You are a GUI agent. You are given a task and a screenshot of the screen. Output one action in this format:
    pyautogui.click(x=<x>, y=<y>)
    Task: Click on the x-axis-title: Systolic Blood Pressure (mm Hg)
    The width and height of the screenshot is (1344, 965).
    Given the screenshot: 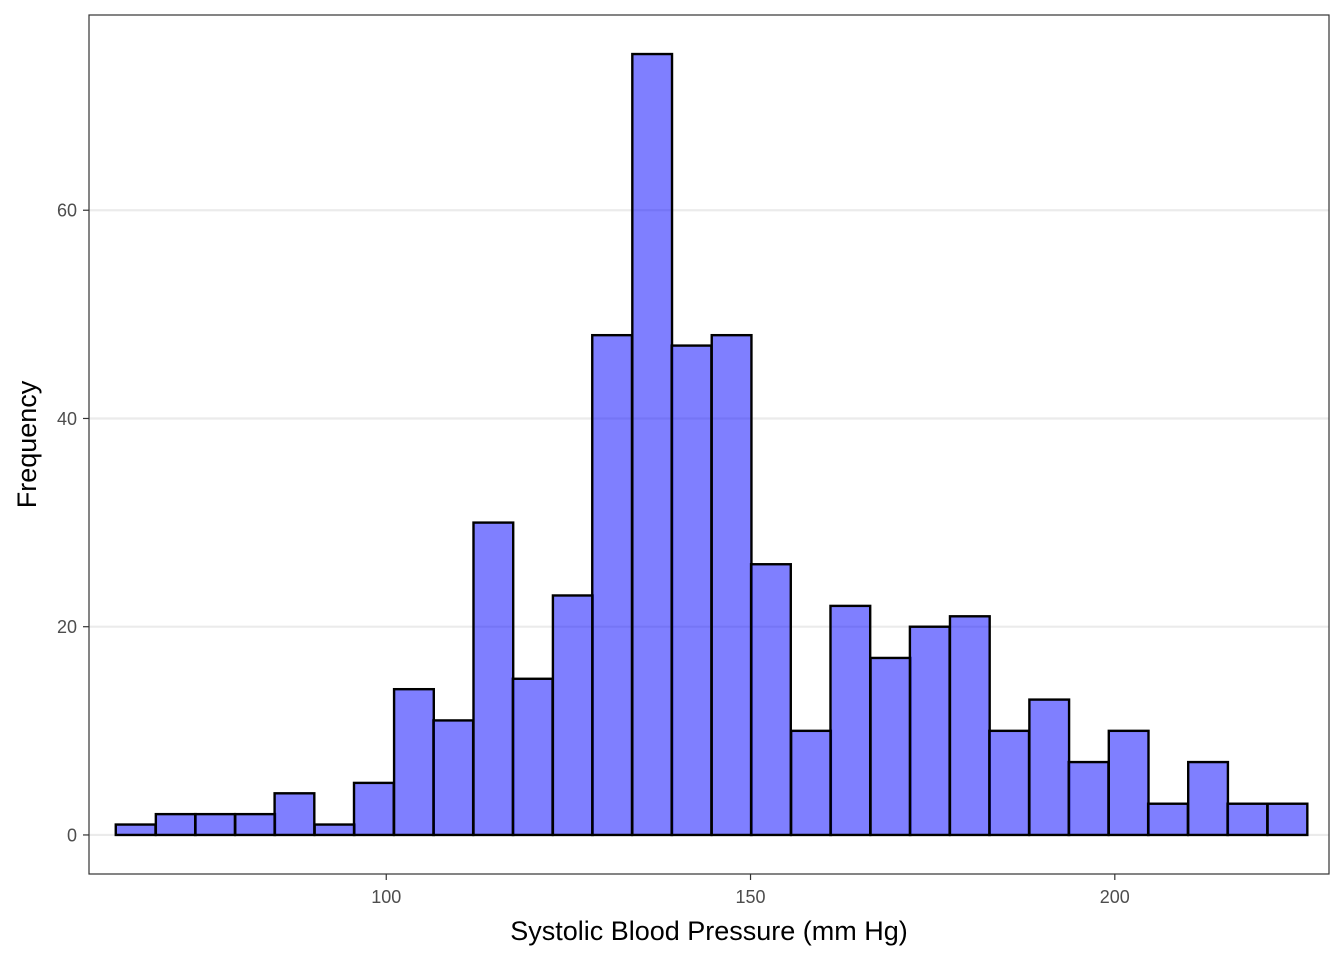 What is the action you would take?
    pyautogui.click(x=709, y=931)
    